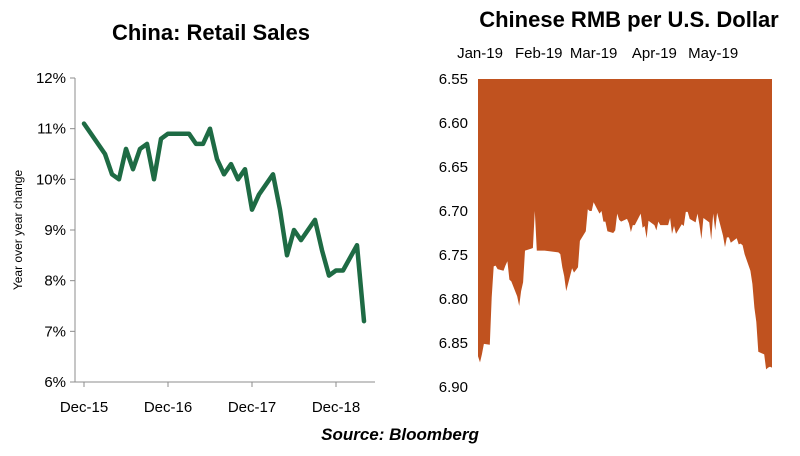 This screenshot has width=800, height=456. What do you see at coordinates (336, 407) in the screenshot?
I see `x-tick-label: Dec-18` at bounding box center [336, 407].